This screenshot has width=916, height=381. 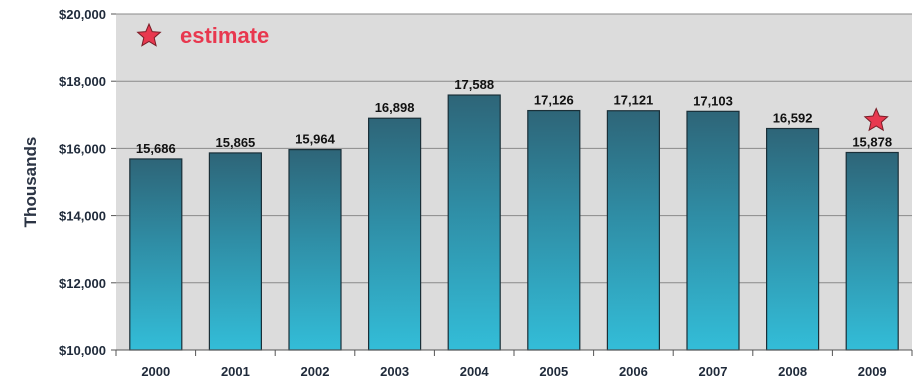 What do you see at coordinates (30, 182) in the screenshot?
I see `y-axis-label: Thousands` at bounding box center [30, 182].